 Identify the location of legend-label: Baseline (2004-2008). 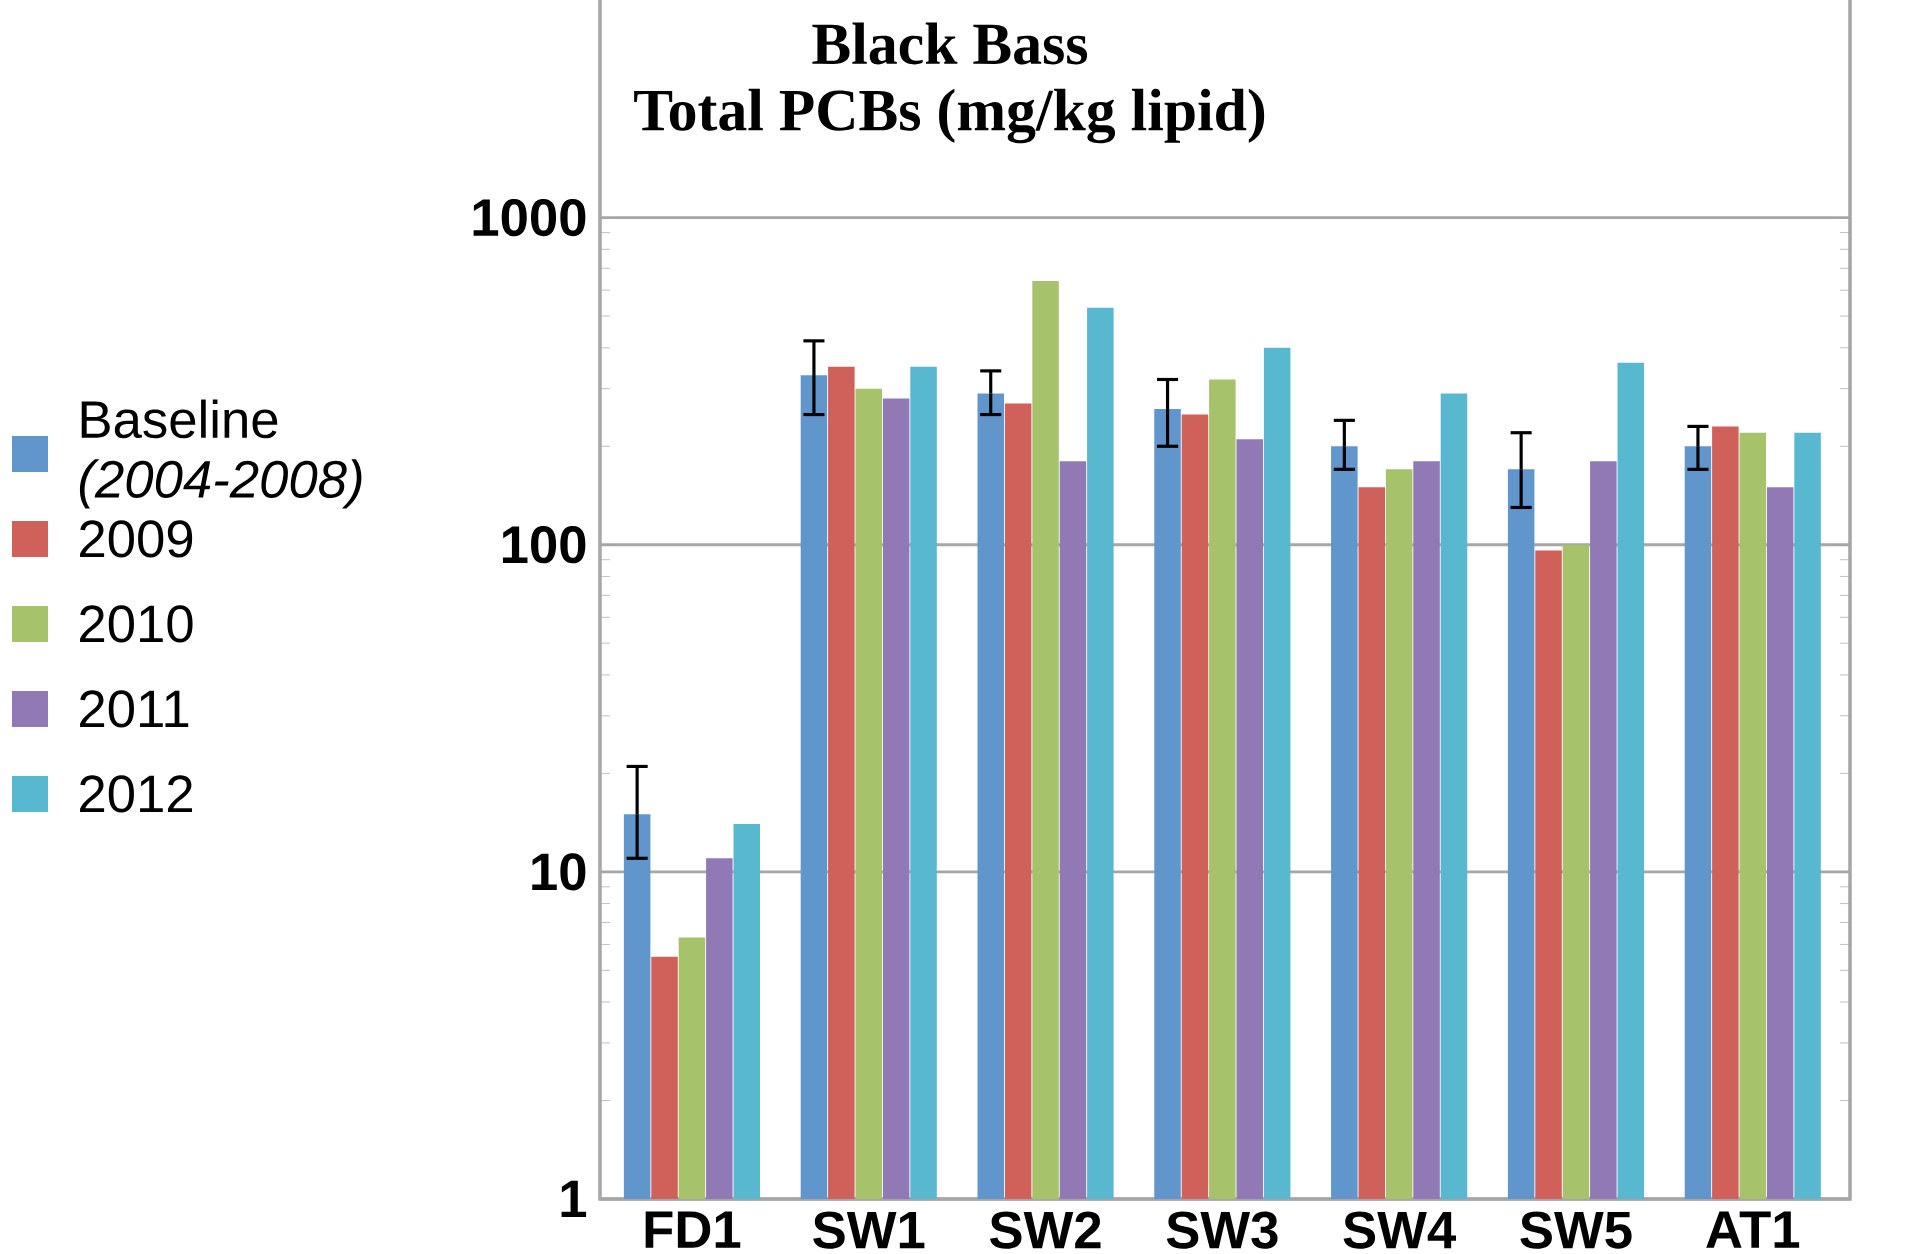
(220, 454).